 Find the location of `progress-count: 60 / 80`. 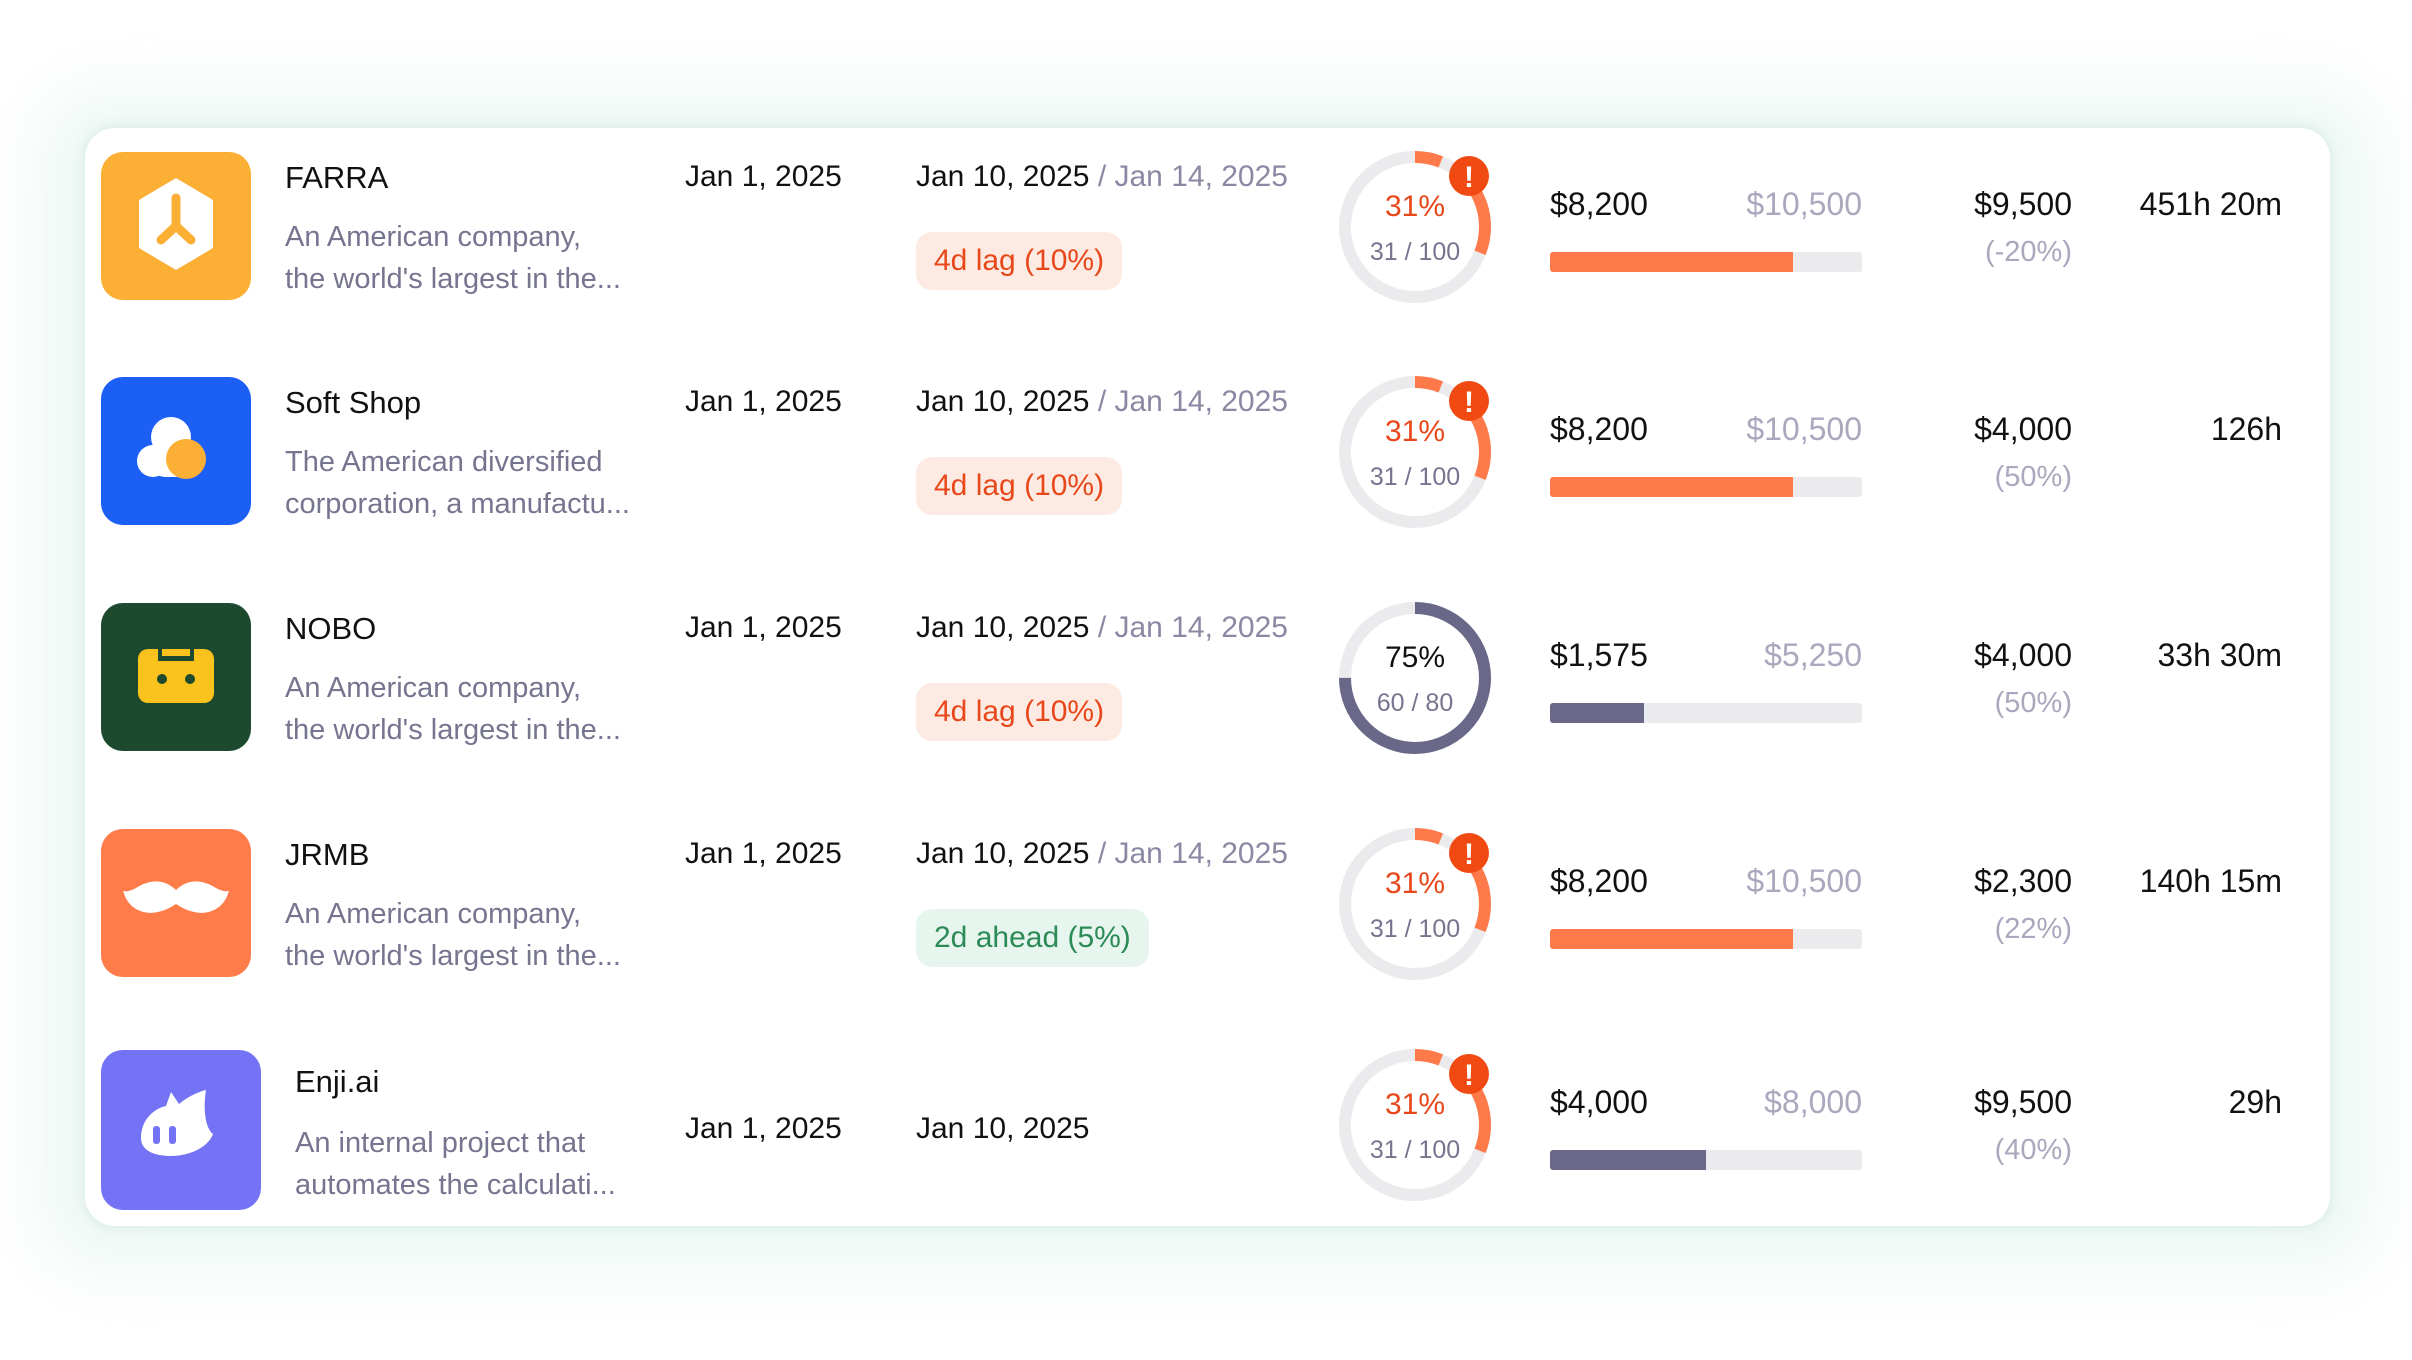

progress-count: 60 / 80 is located at coordinates (1415, 703).